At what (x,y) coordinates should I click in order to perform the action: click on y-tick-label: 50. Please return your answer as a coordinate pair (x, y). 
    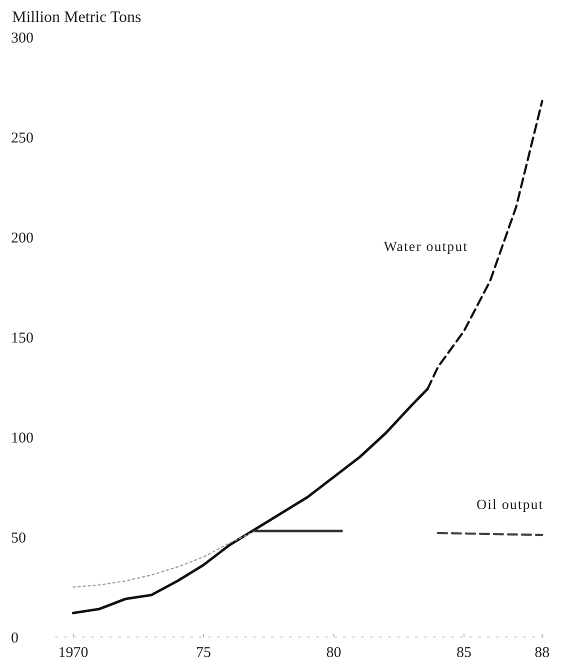
    Looking at the image, I should click on (18, 538).